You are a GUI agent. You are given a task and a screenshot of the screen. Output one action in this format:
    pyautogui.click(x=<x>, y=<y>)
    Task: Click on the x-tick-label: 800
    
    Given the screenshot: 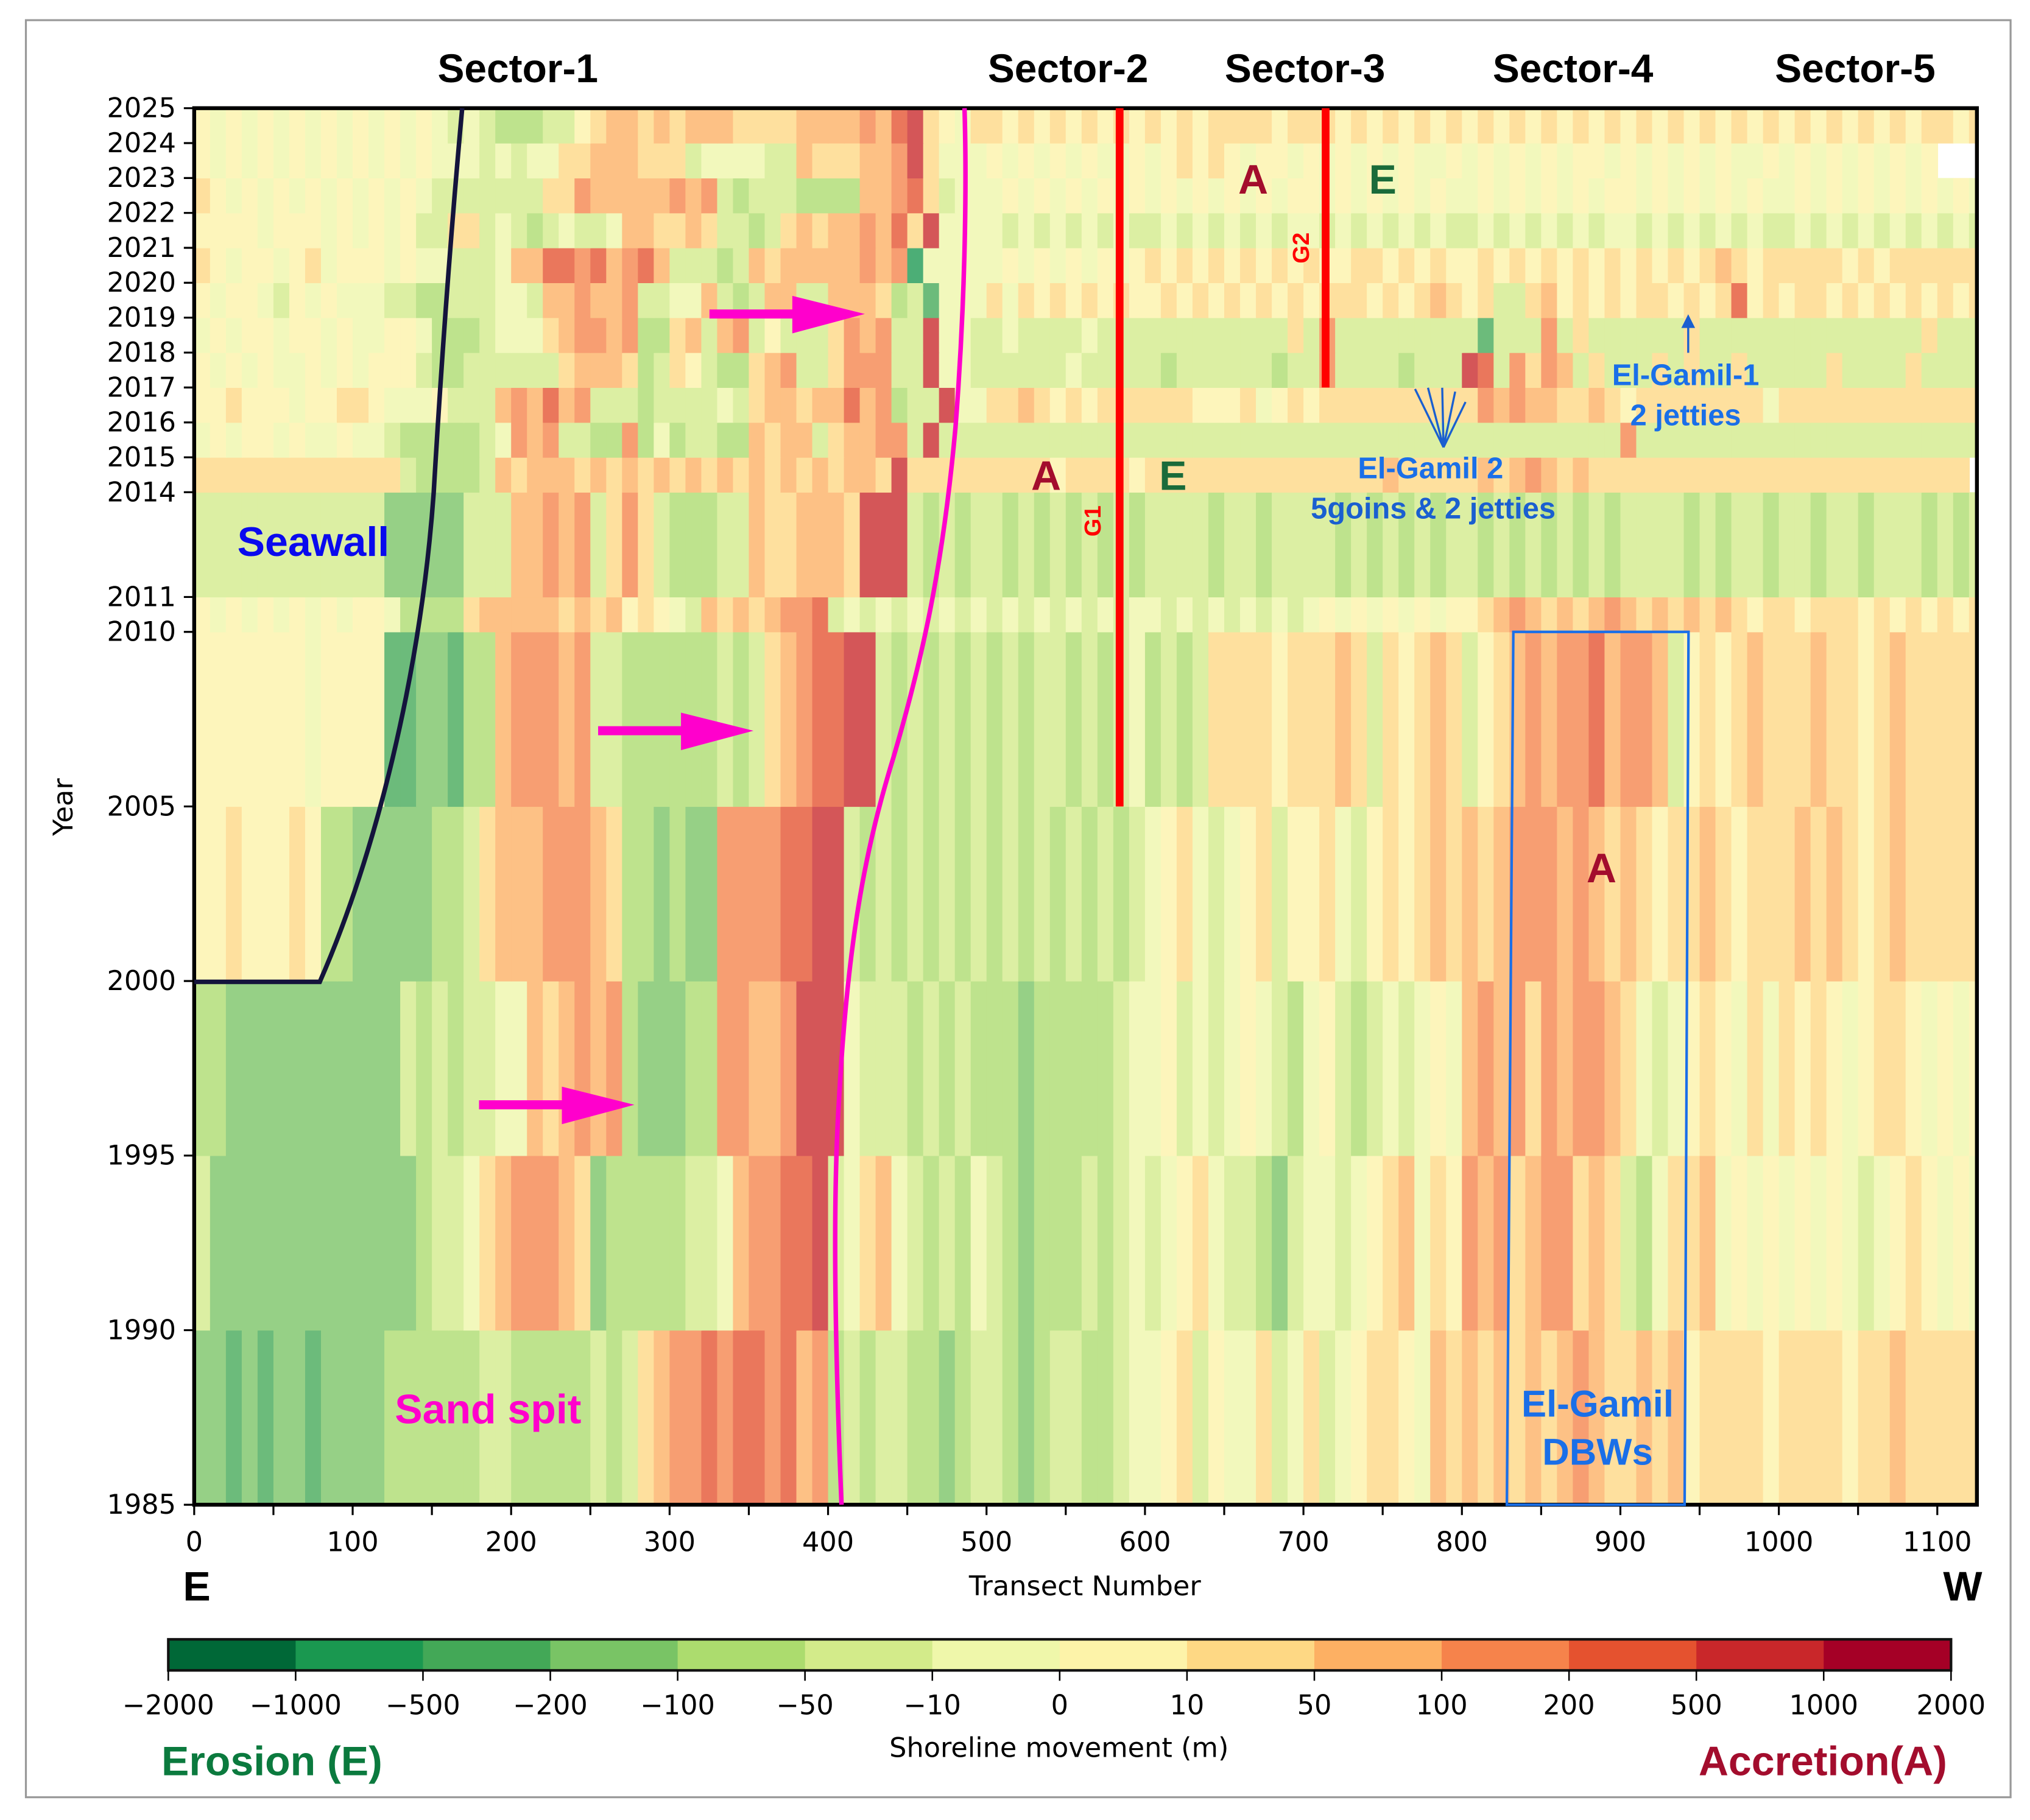 What is the action you would take?
    pyautogui.click(x=1462, y=1542)
    